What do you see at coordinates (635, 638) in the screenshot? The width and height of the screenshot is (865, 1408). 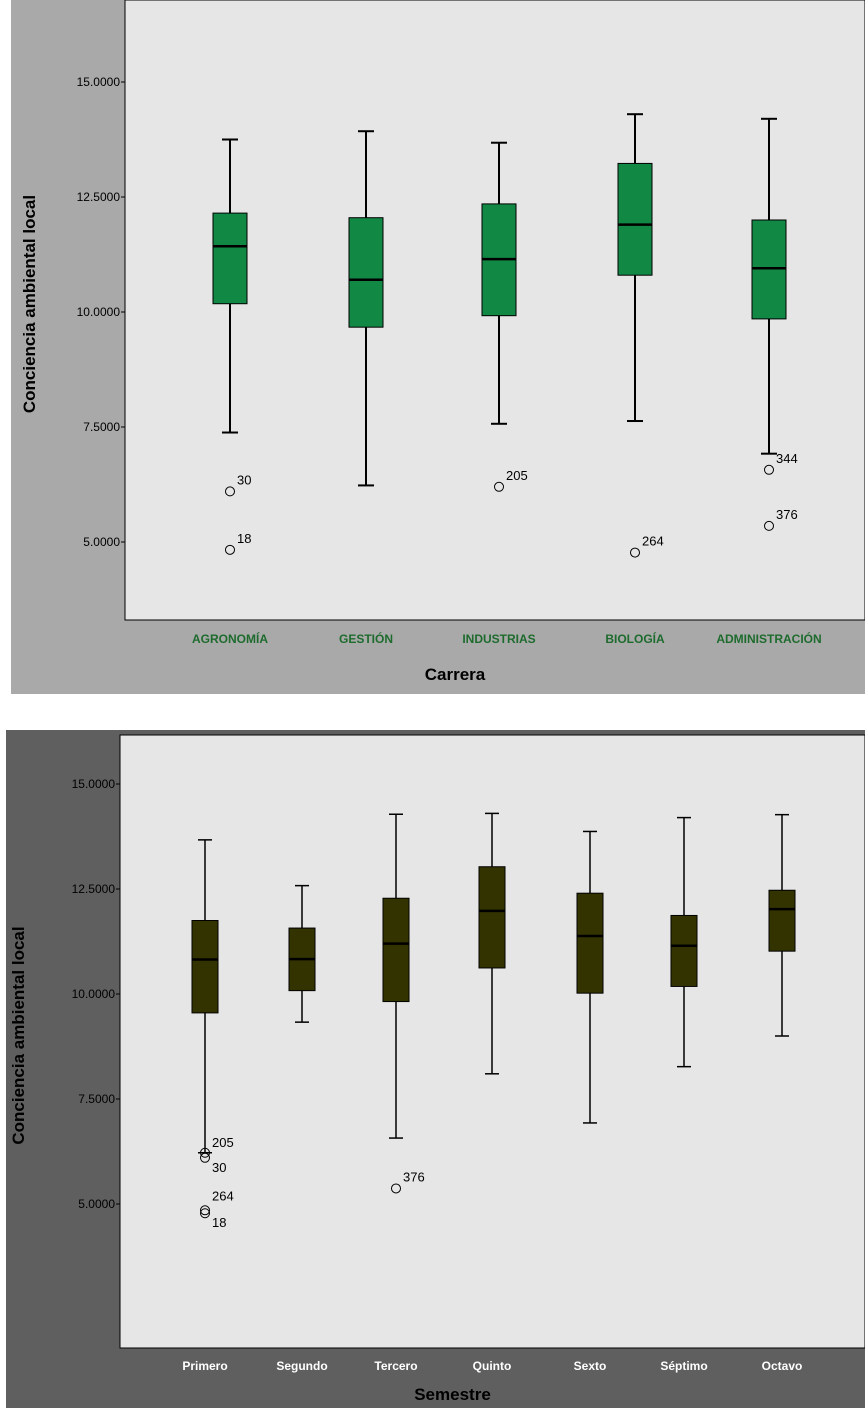 I see `category-label: BIOLOGÍA` at bounding box center [635, 638].